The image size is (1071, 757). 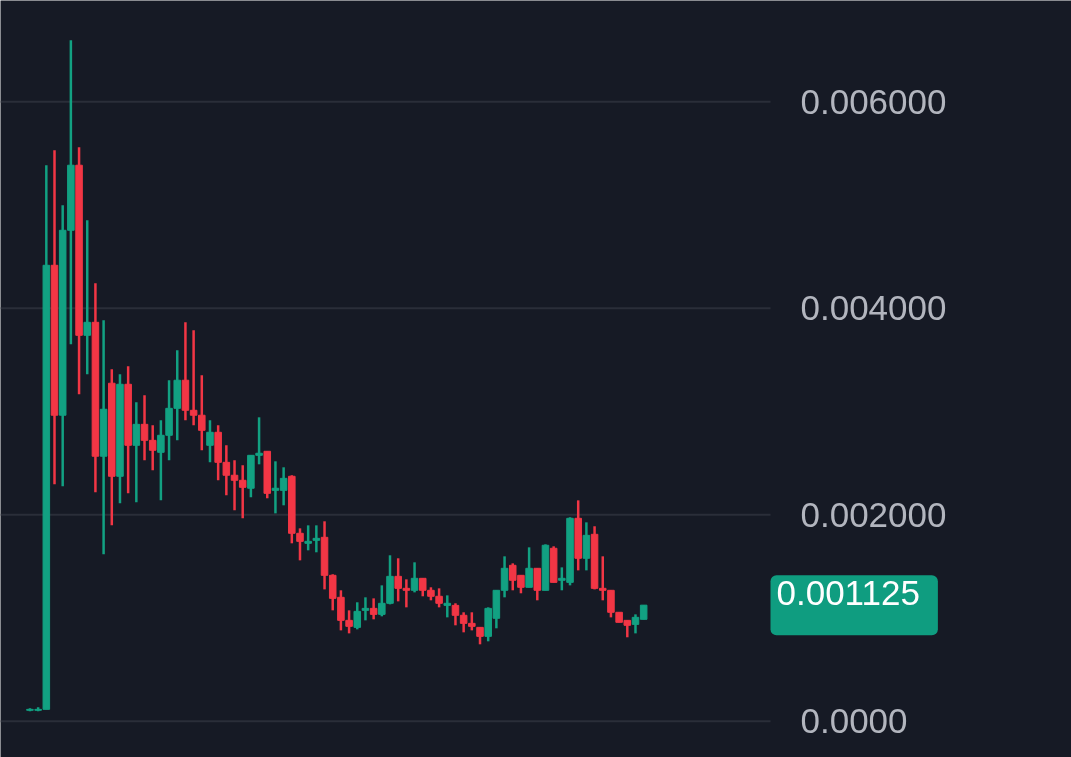 I want to click on y-tick-label: 0.004000, so click(x=873, y=308).